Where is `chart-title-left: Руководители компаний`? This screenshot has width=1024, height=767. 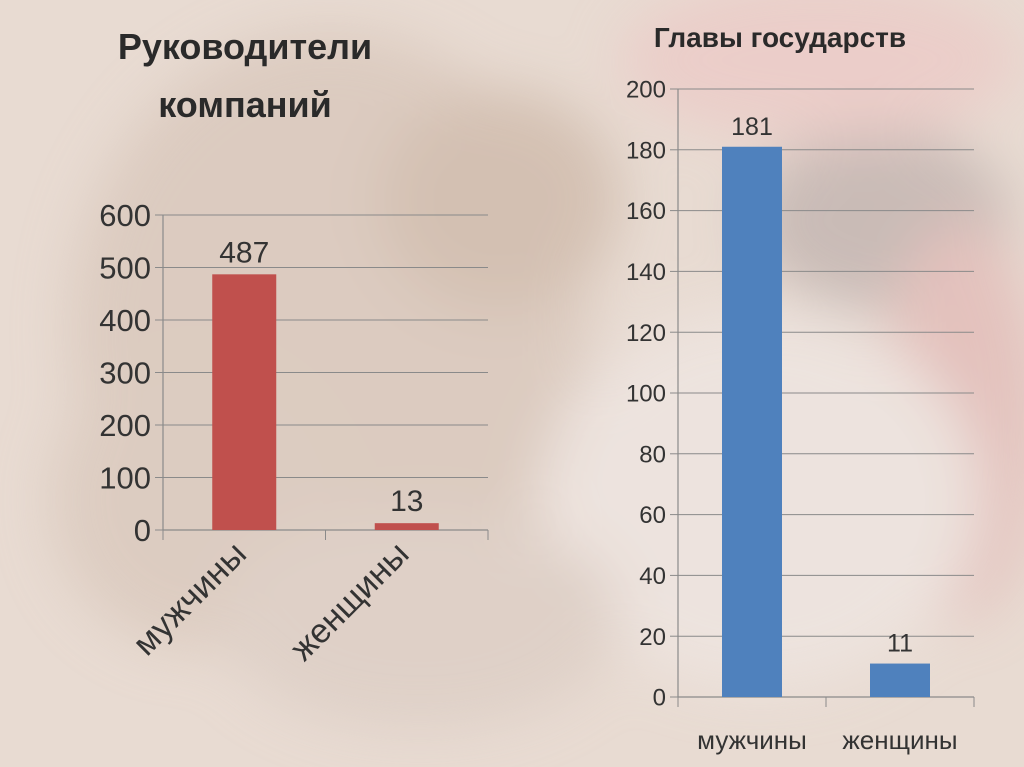
chart-title-left: Руководители компаний is located at coordinates (245, 75).